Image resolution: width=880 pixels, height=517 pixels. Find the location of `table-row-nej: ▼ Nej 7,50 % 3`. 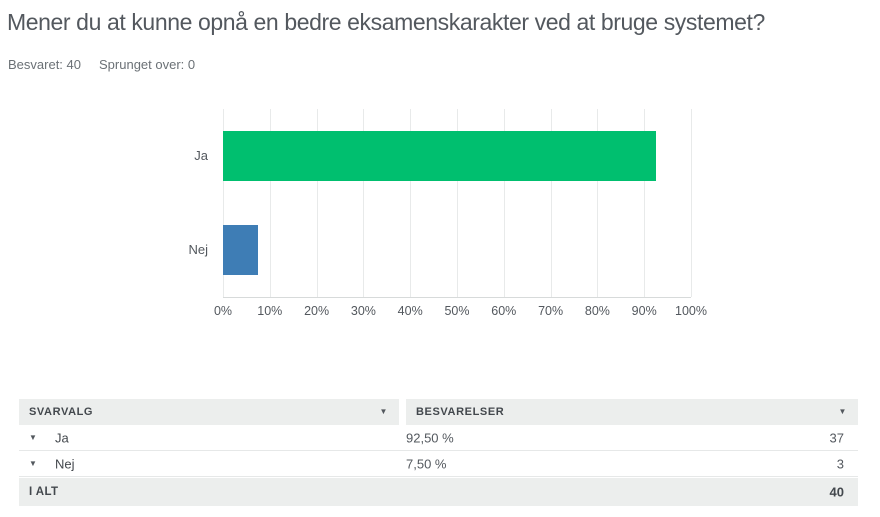

table-row-nej: ▼ Nej 7,50 % 3 is located at coordinates (438, 464).